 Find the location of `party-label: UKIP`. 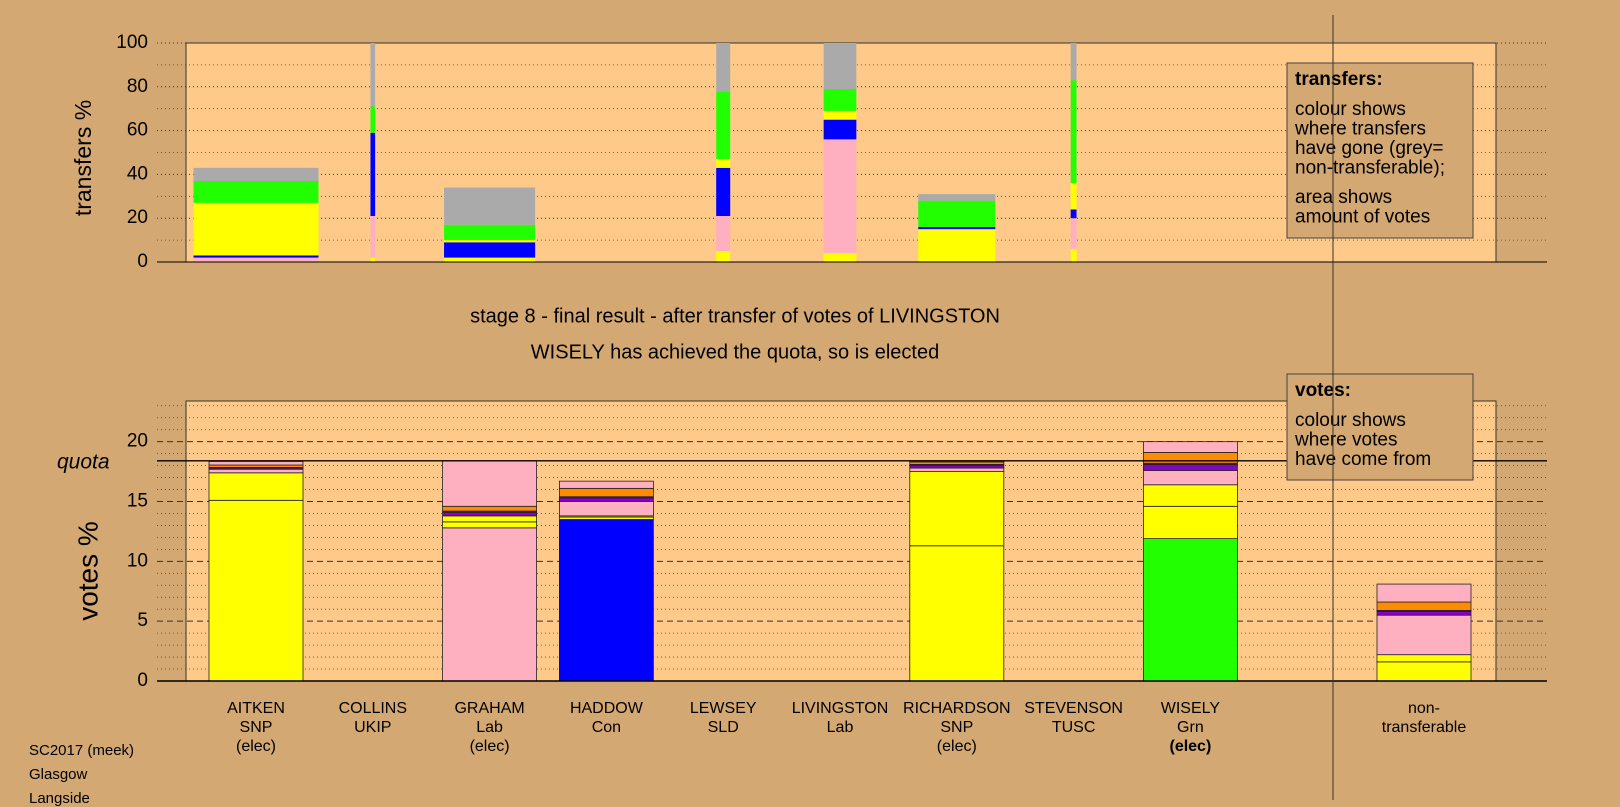

party-label: UKIP is located at coordinates (373, 727).